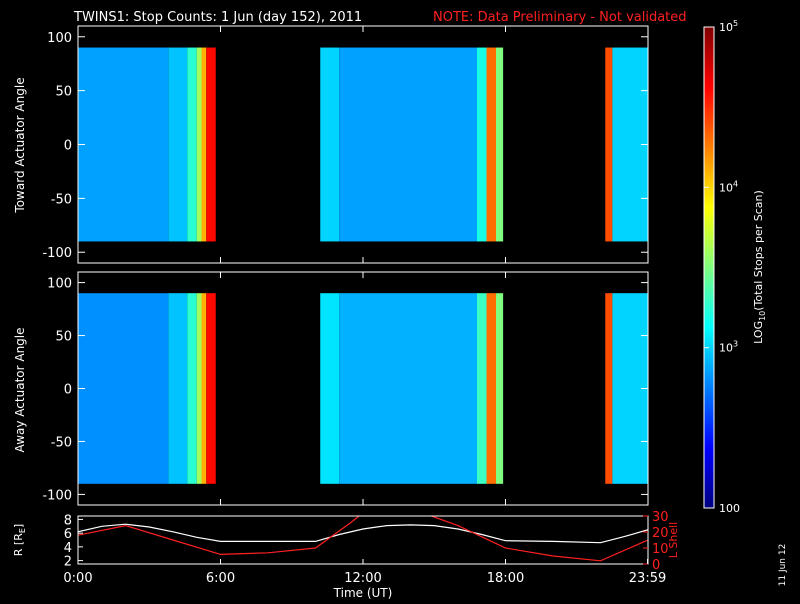 This screenshot has height=604, width=800. Describe the element at coordinates (660, 517) in the screenshot. I see `lshell-ytick-label: 30` at that location.